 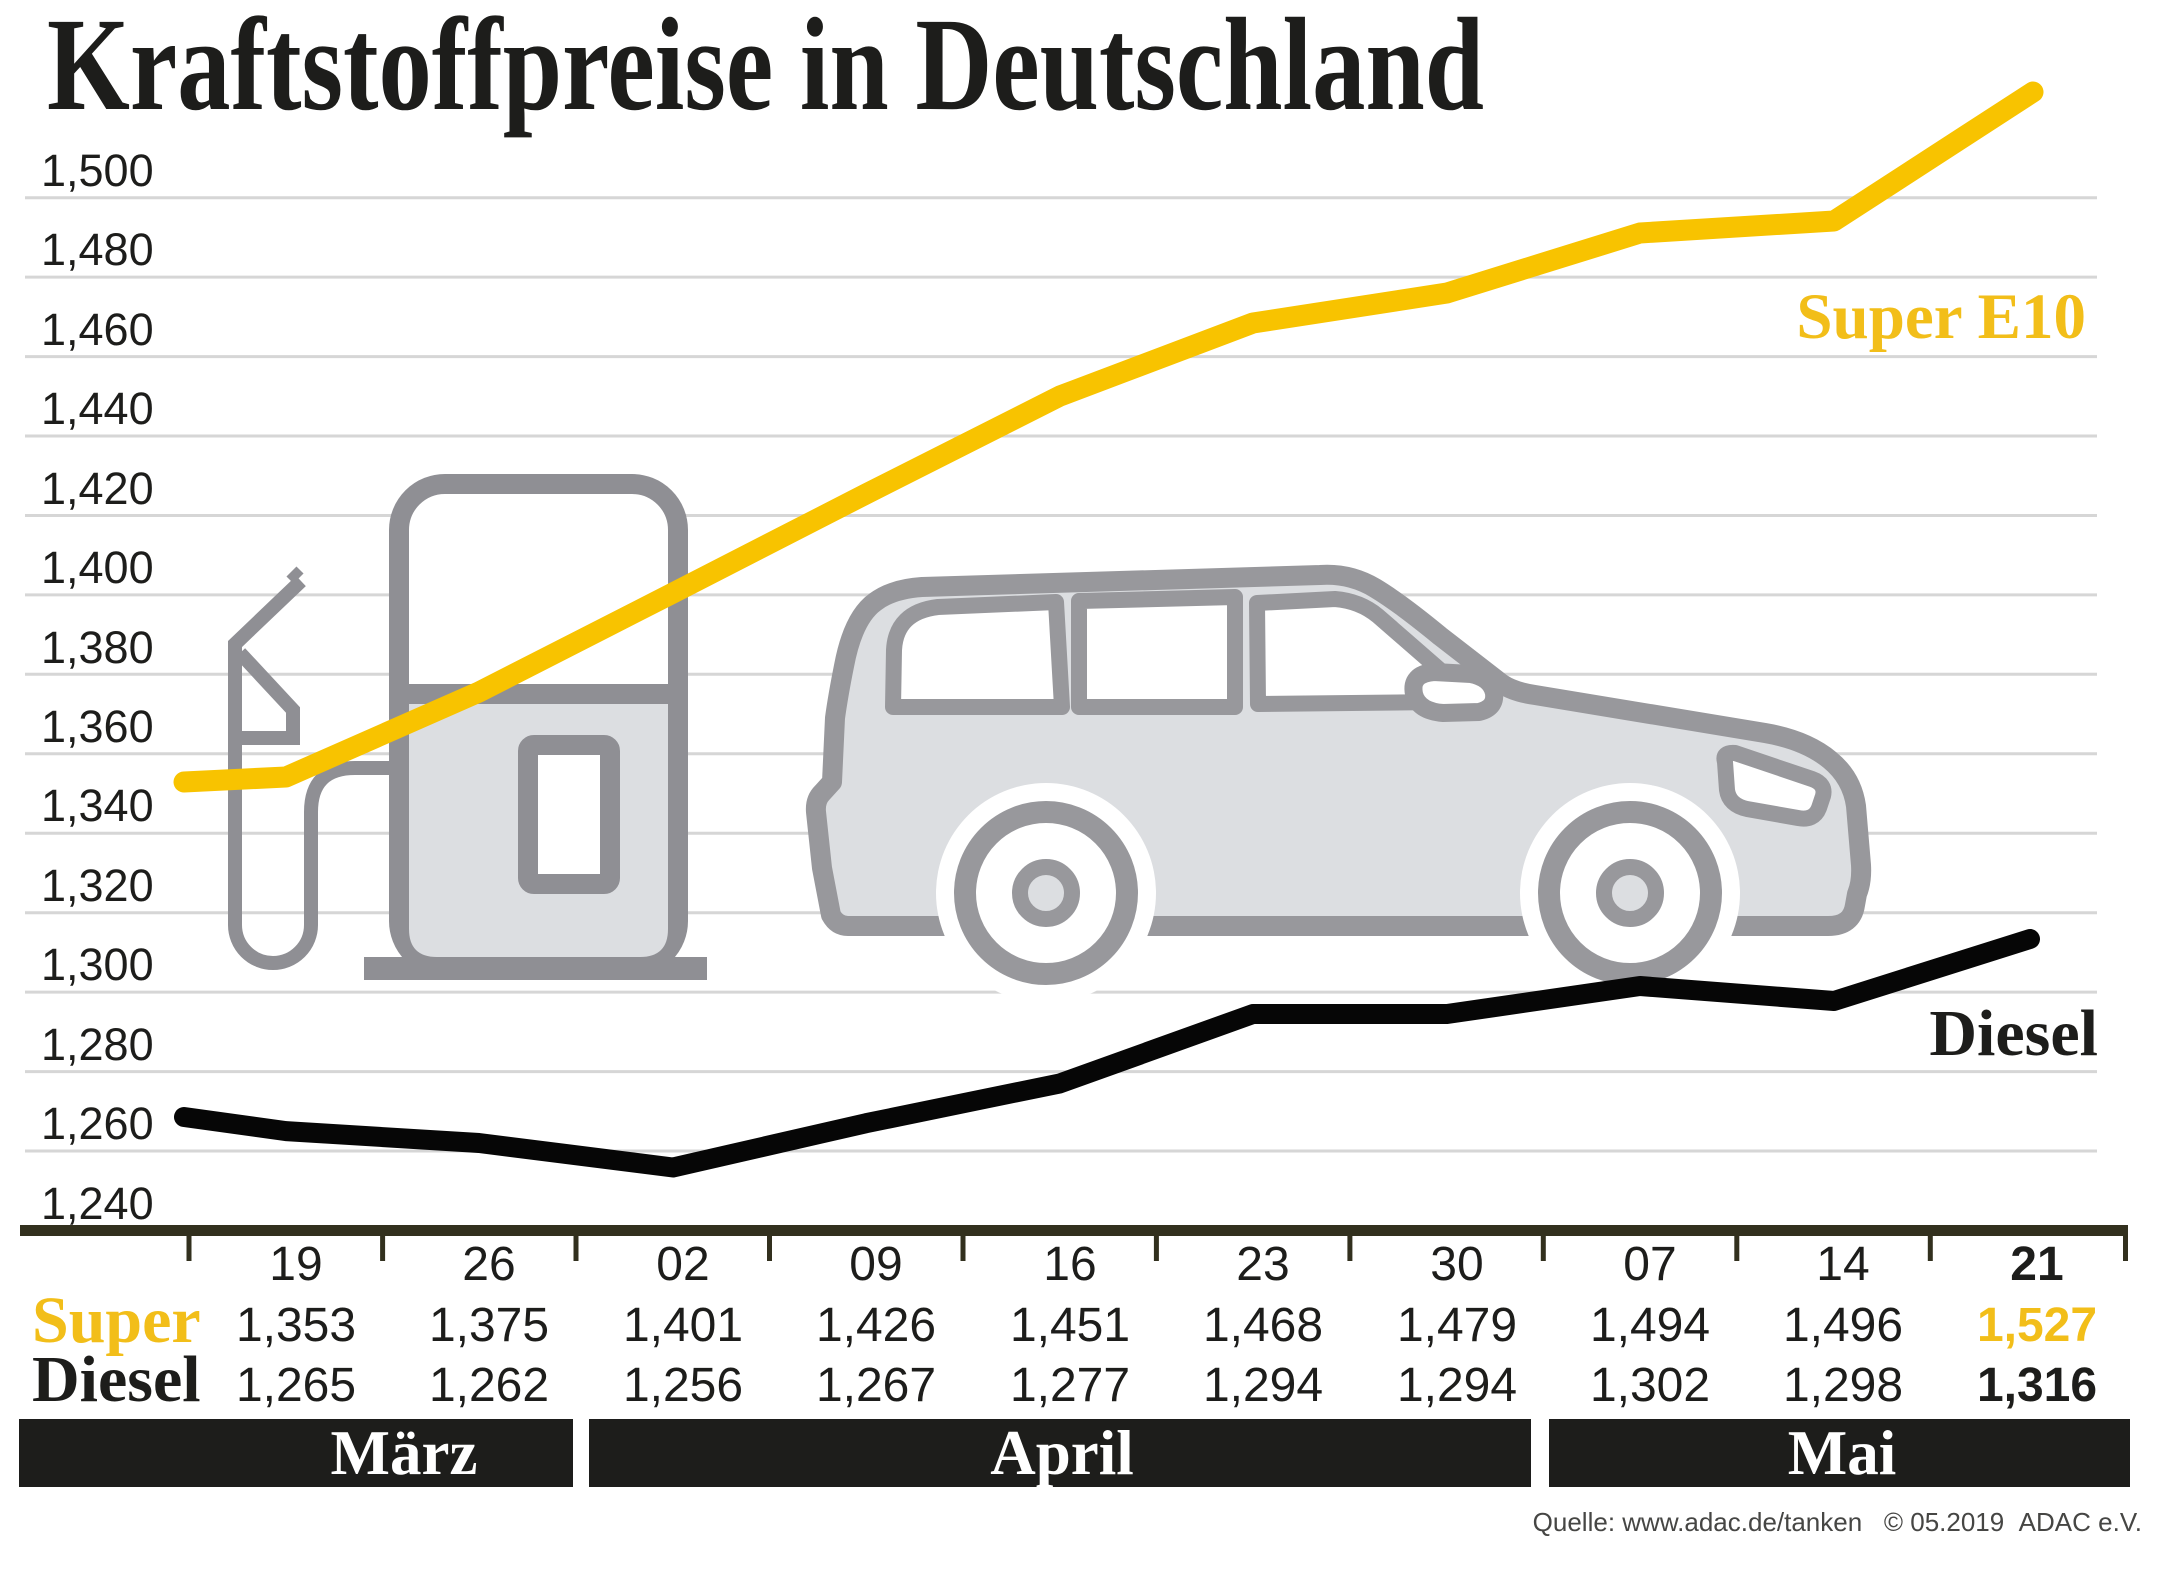 I want to click on svg-text: 14, so click(x=1842, y=1264).